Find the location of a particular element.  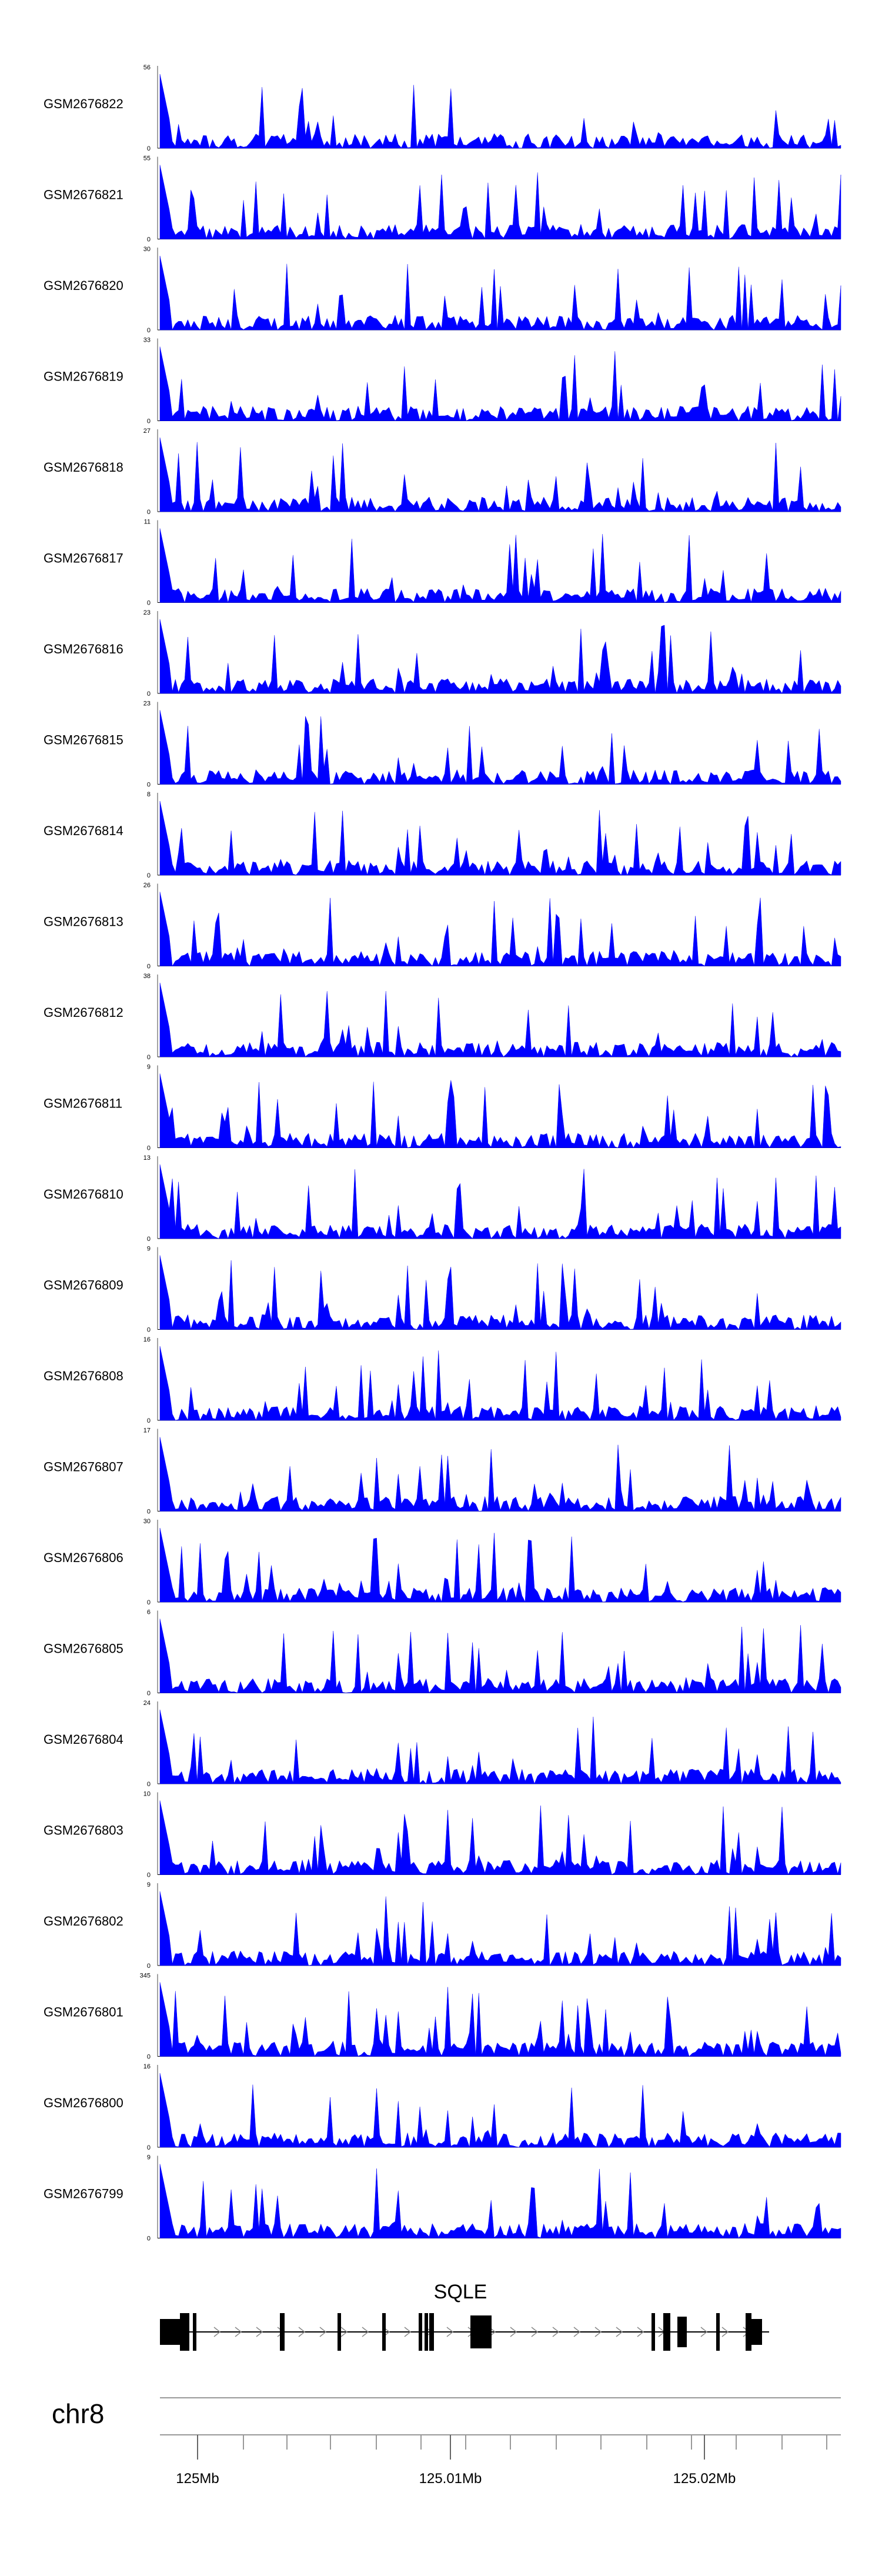

track-ymax-label: 30 is located at coordinates (147, 249).